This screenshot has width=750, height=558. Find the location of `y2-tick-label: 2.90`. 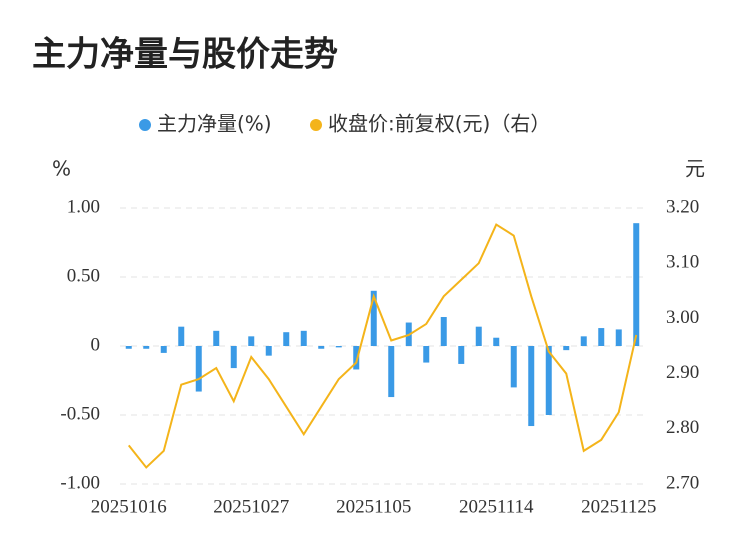

y2-tick-label: 2.90 is located at coordinates (682, 372).